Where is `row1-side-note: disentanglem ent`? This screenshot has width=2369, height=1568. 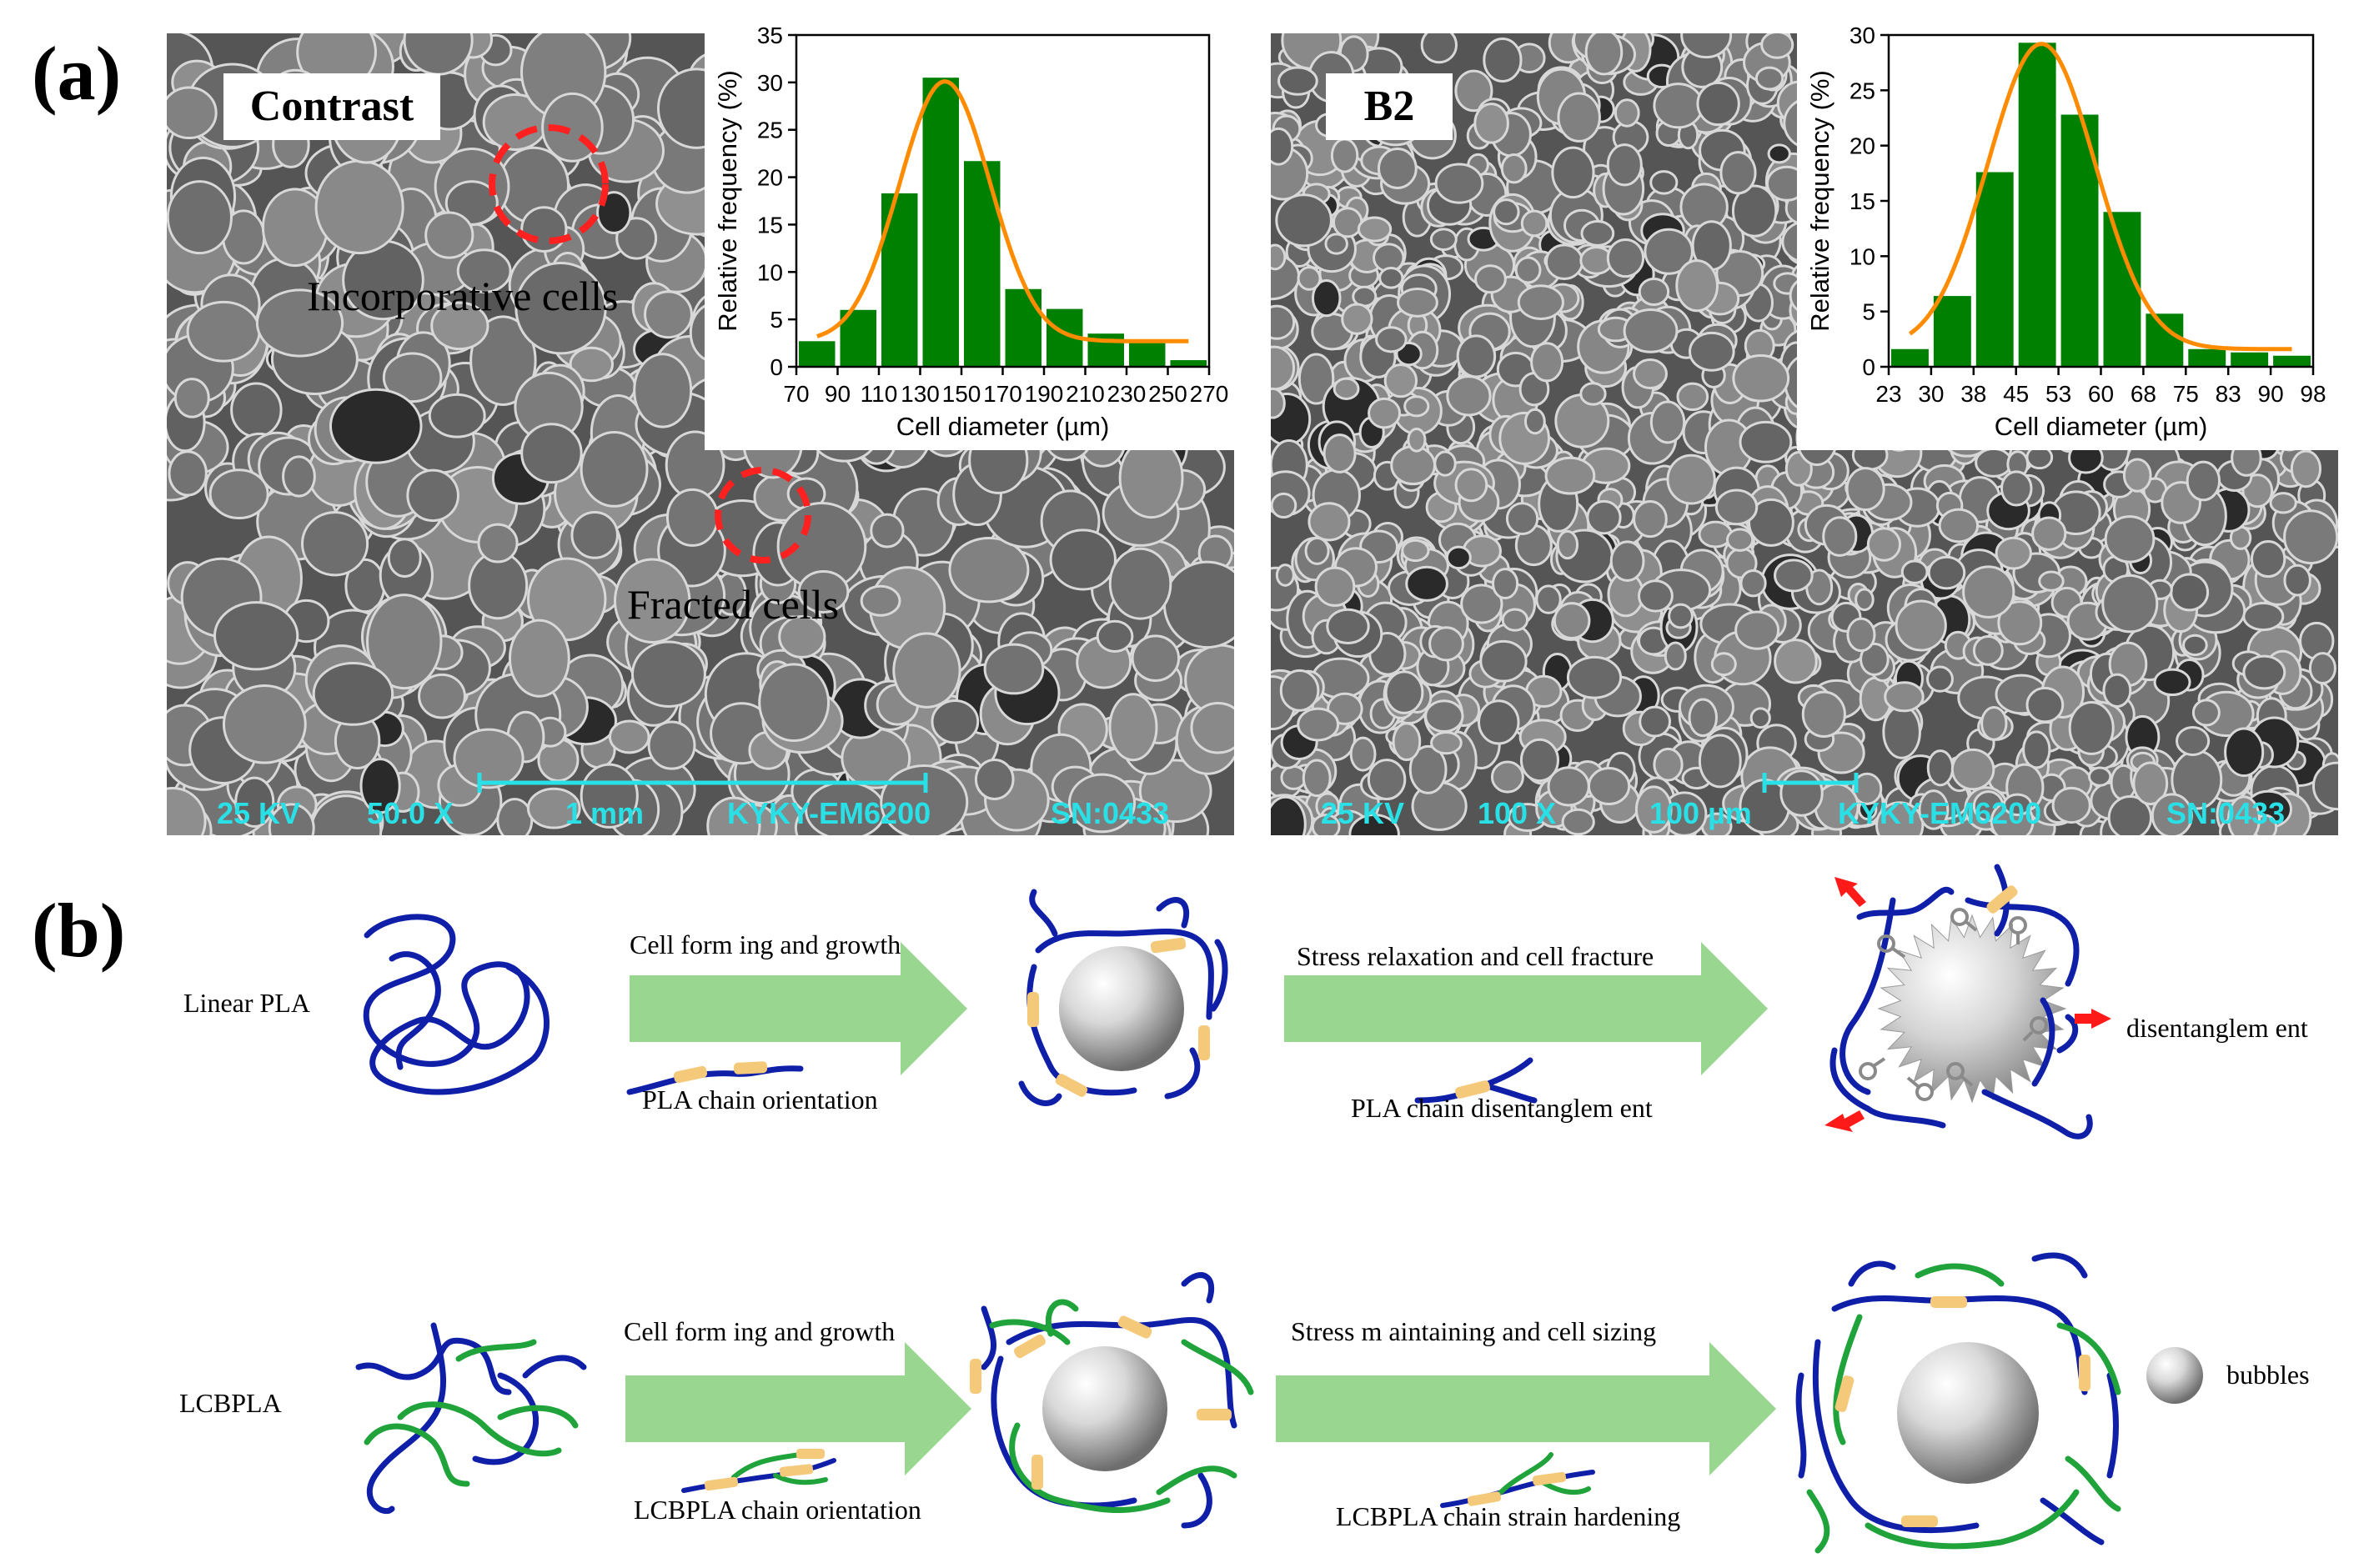
row1-side-note: disentanglem ent is located at coordinates (2217, 1028).